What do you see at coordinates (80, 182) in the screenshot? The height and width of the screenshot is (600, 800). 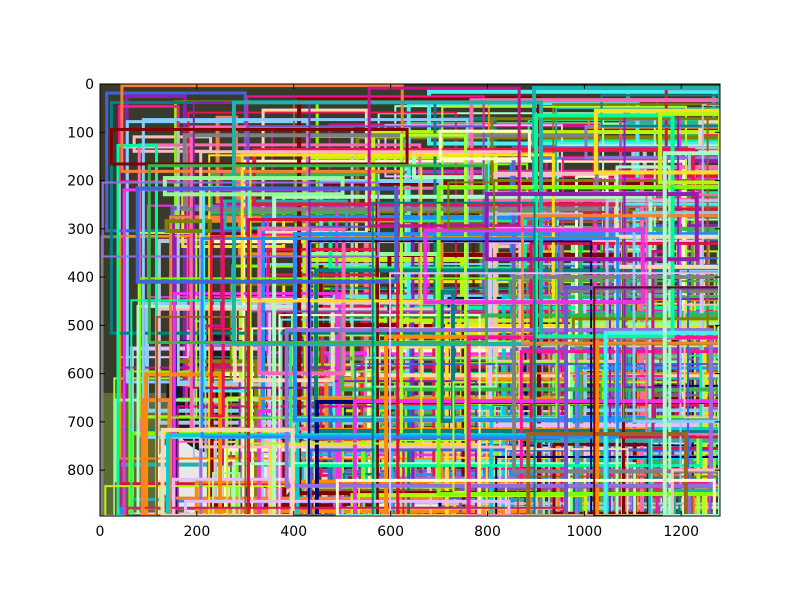 I see `y-tick-label: 200` at bounding box center [80, 182].